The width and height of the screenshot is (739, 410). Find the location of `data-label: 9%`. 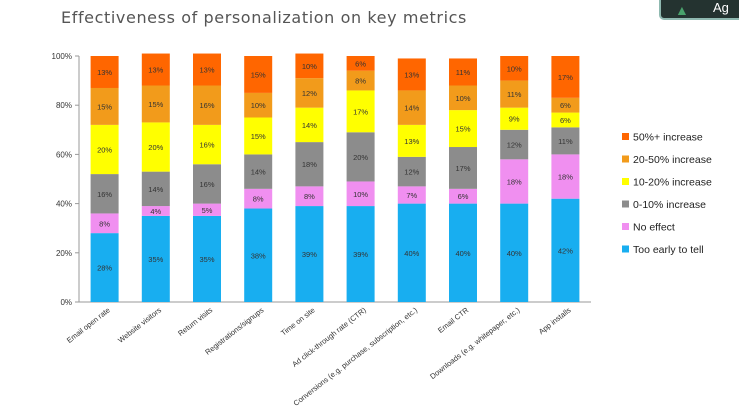

data-label: 9% is located at coordinates (514, 119).